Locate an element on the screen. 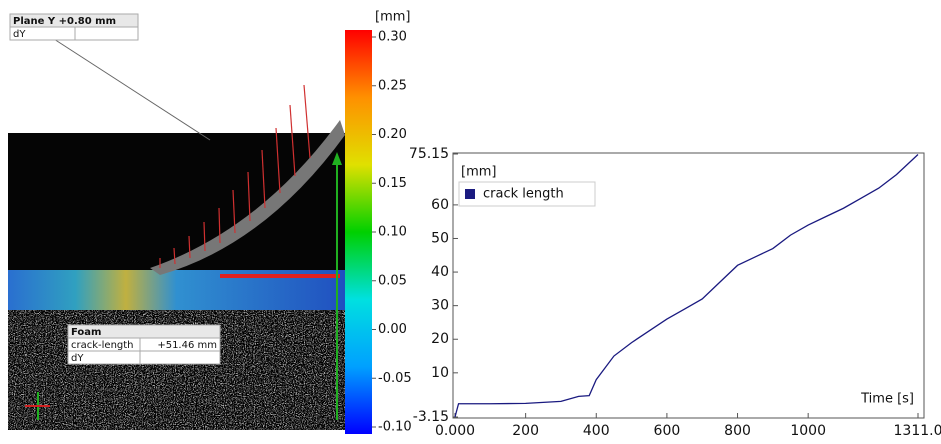 The height and width of the screenshot is (444, 941). legend-label: crack length is located at coordinates (523, 194).